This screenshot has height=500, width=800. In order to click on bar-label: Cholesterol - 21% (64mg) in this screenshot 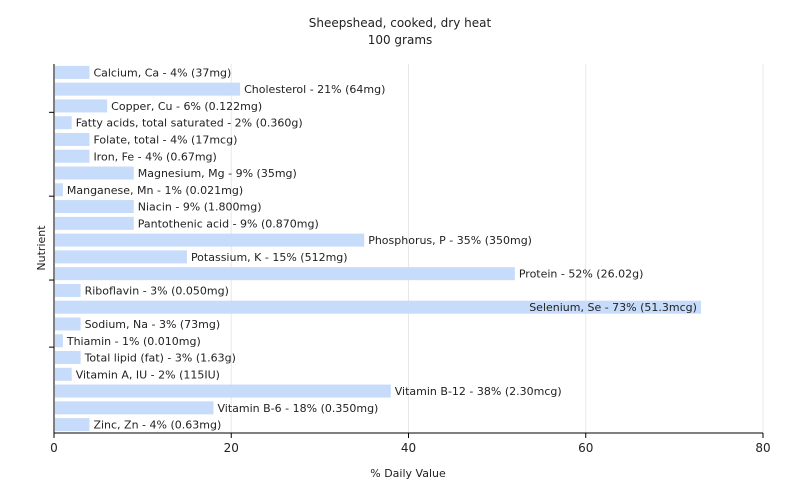, I will do `click(314, 89)`.